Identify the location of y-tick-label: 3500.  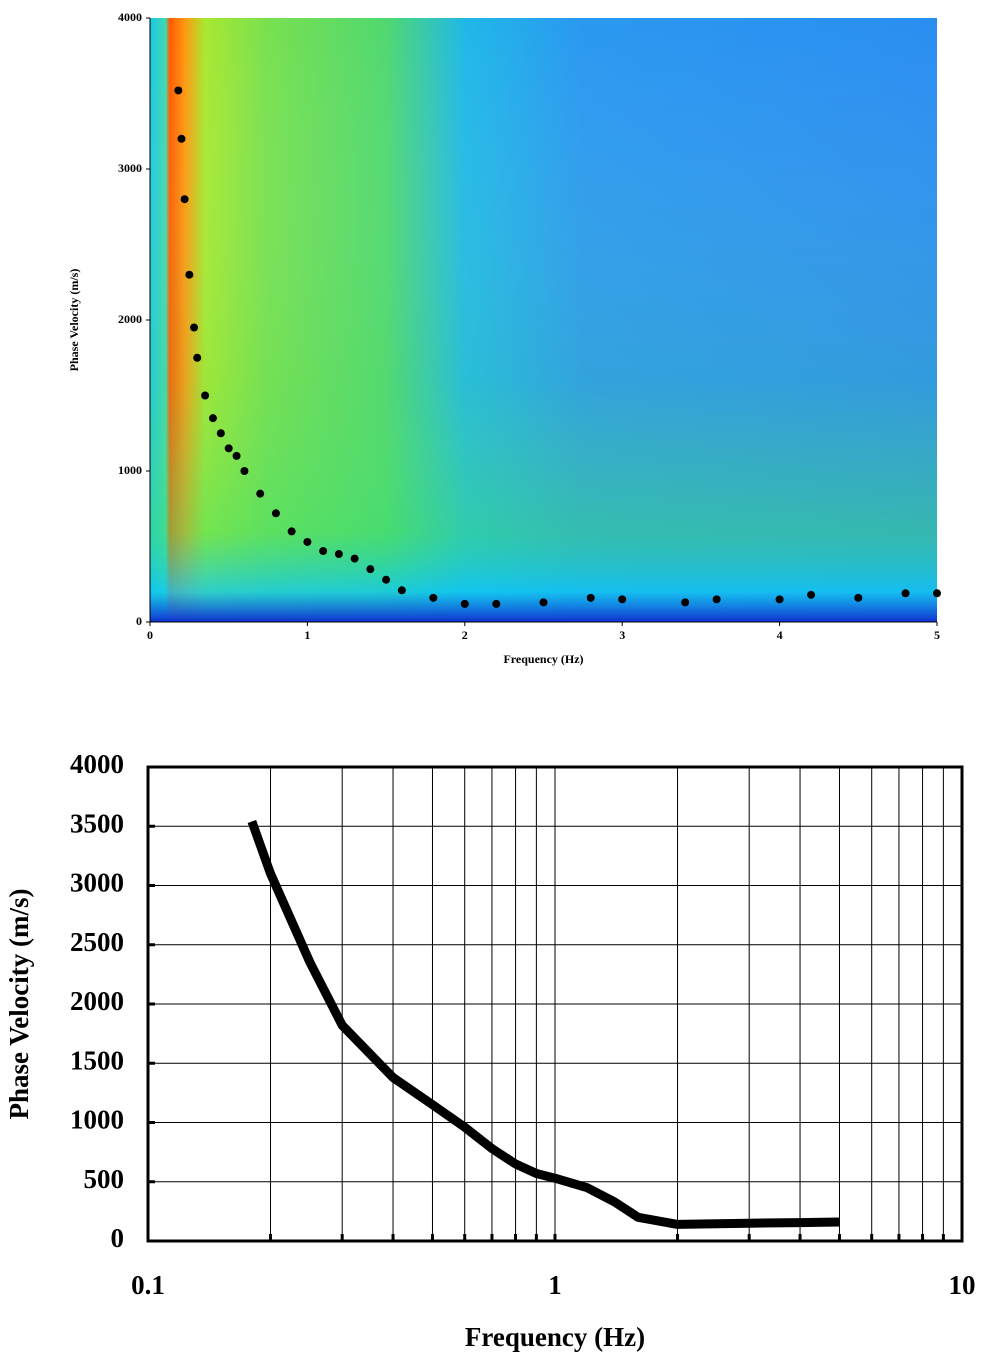
(97, 823).